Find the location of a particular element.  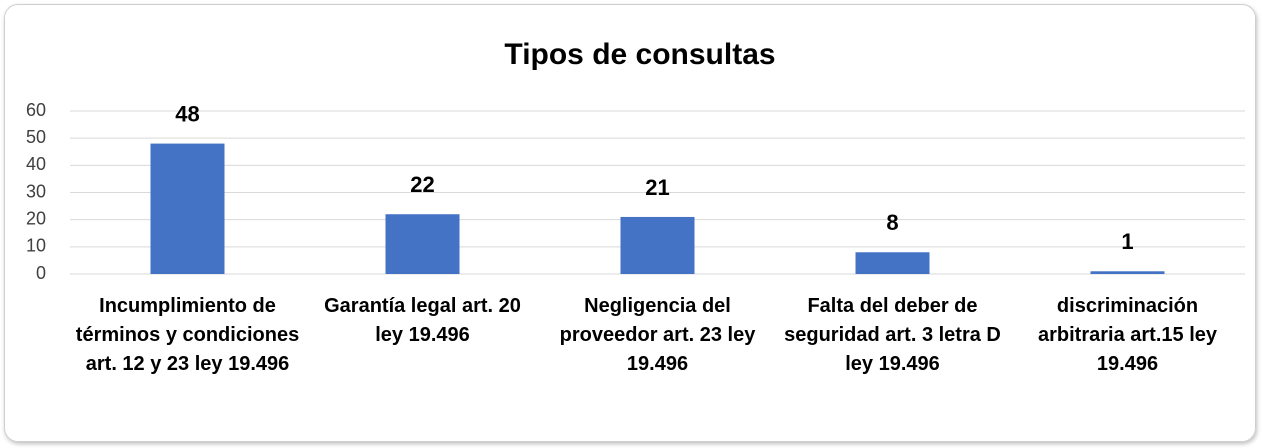

y-tick-label: 50 is located at coordinates (36, 137).